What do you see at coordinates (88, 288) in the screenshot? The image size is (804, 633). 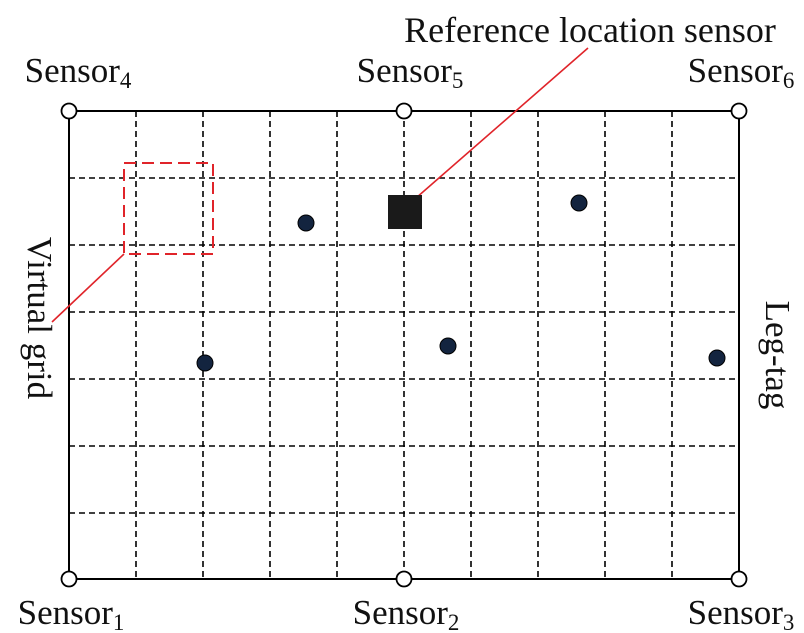 I see `virtual-grid-pointer-line` at bounding box center [88, 288].